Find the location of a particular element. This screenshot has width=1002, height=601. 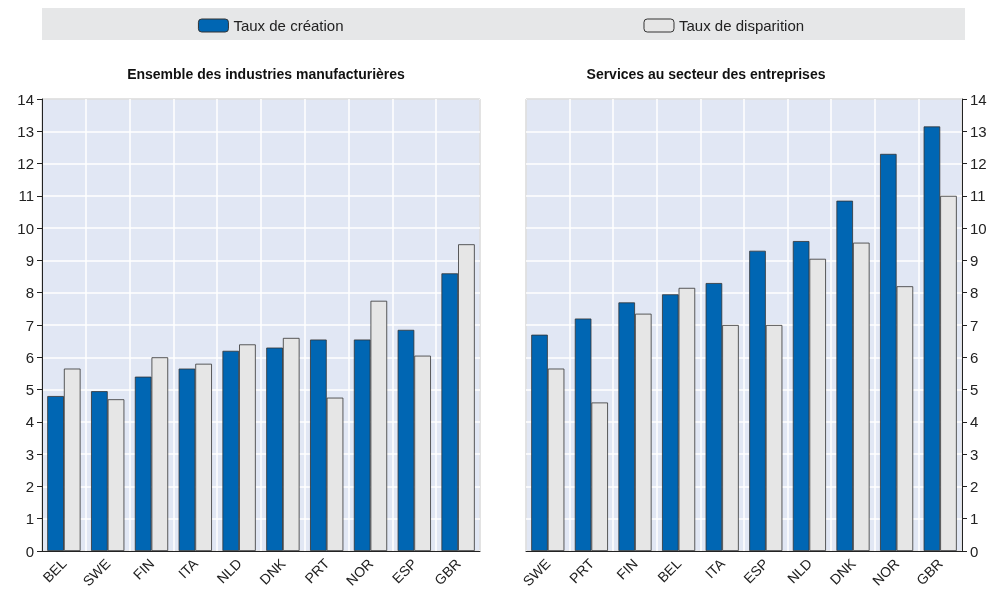

chart-title: Services au secteur des entreprises is located at coordinates (706, 74).